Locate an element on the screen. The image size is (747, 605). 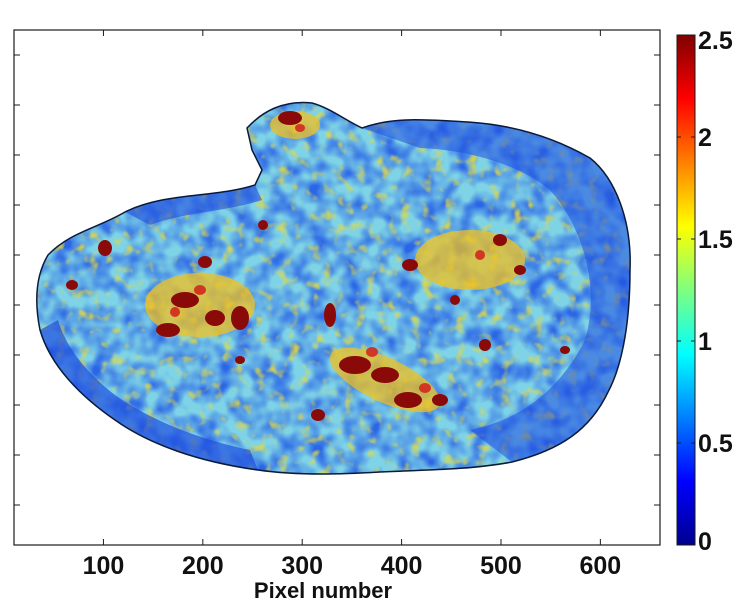
x-axis-title: Pixel number is located at coordinates (323, 590).